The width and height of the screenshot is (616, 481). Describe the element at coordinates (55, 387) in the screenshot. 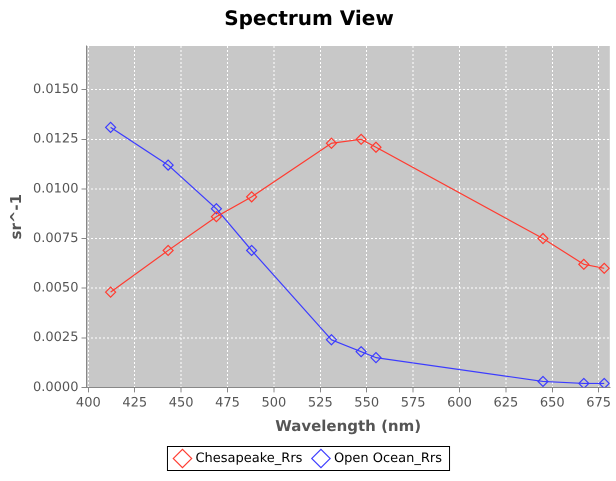

I see `y-tick-label: 0.0000` at that location.